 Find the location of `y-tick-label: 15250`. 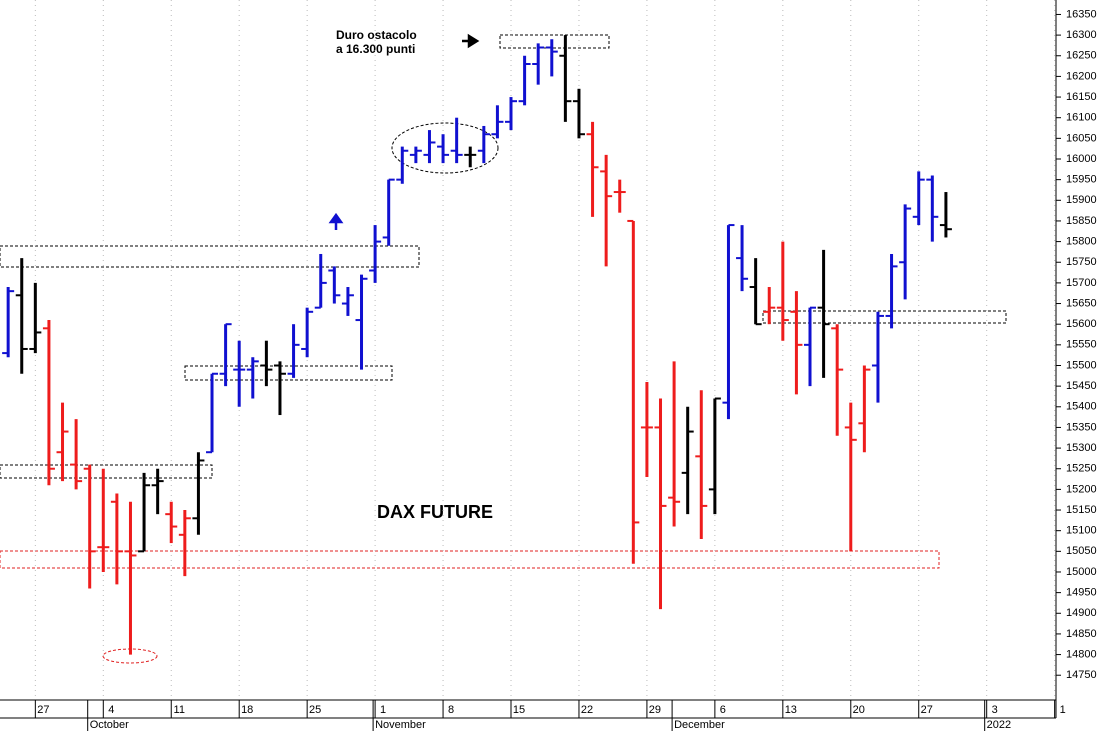

y-tick-label: 15250 is located at coordinates (1081, 469).